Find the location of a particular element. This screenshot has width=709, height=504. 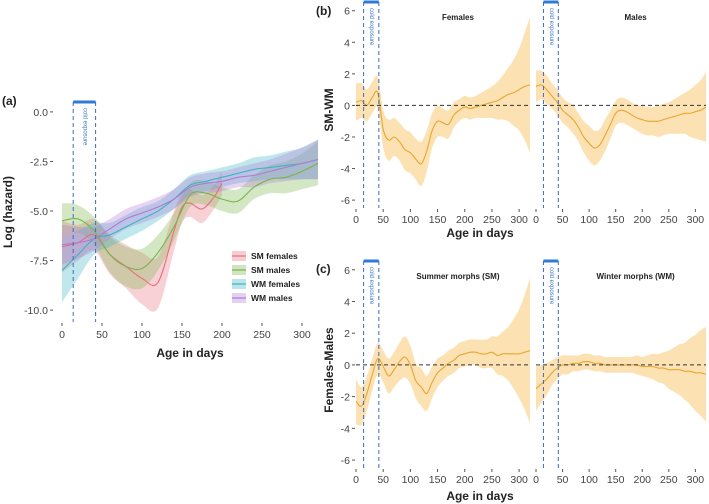

y-tick-label: -2.5 is located at coordinates (39, 162).